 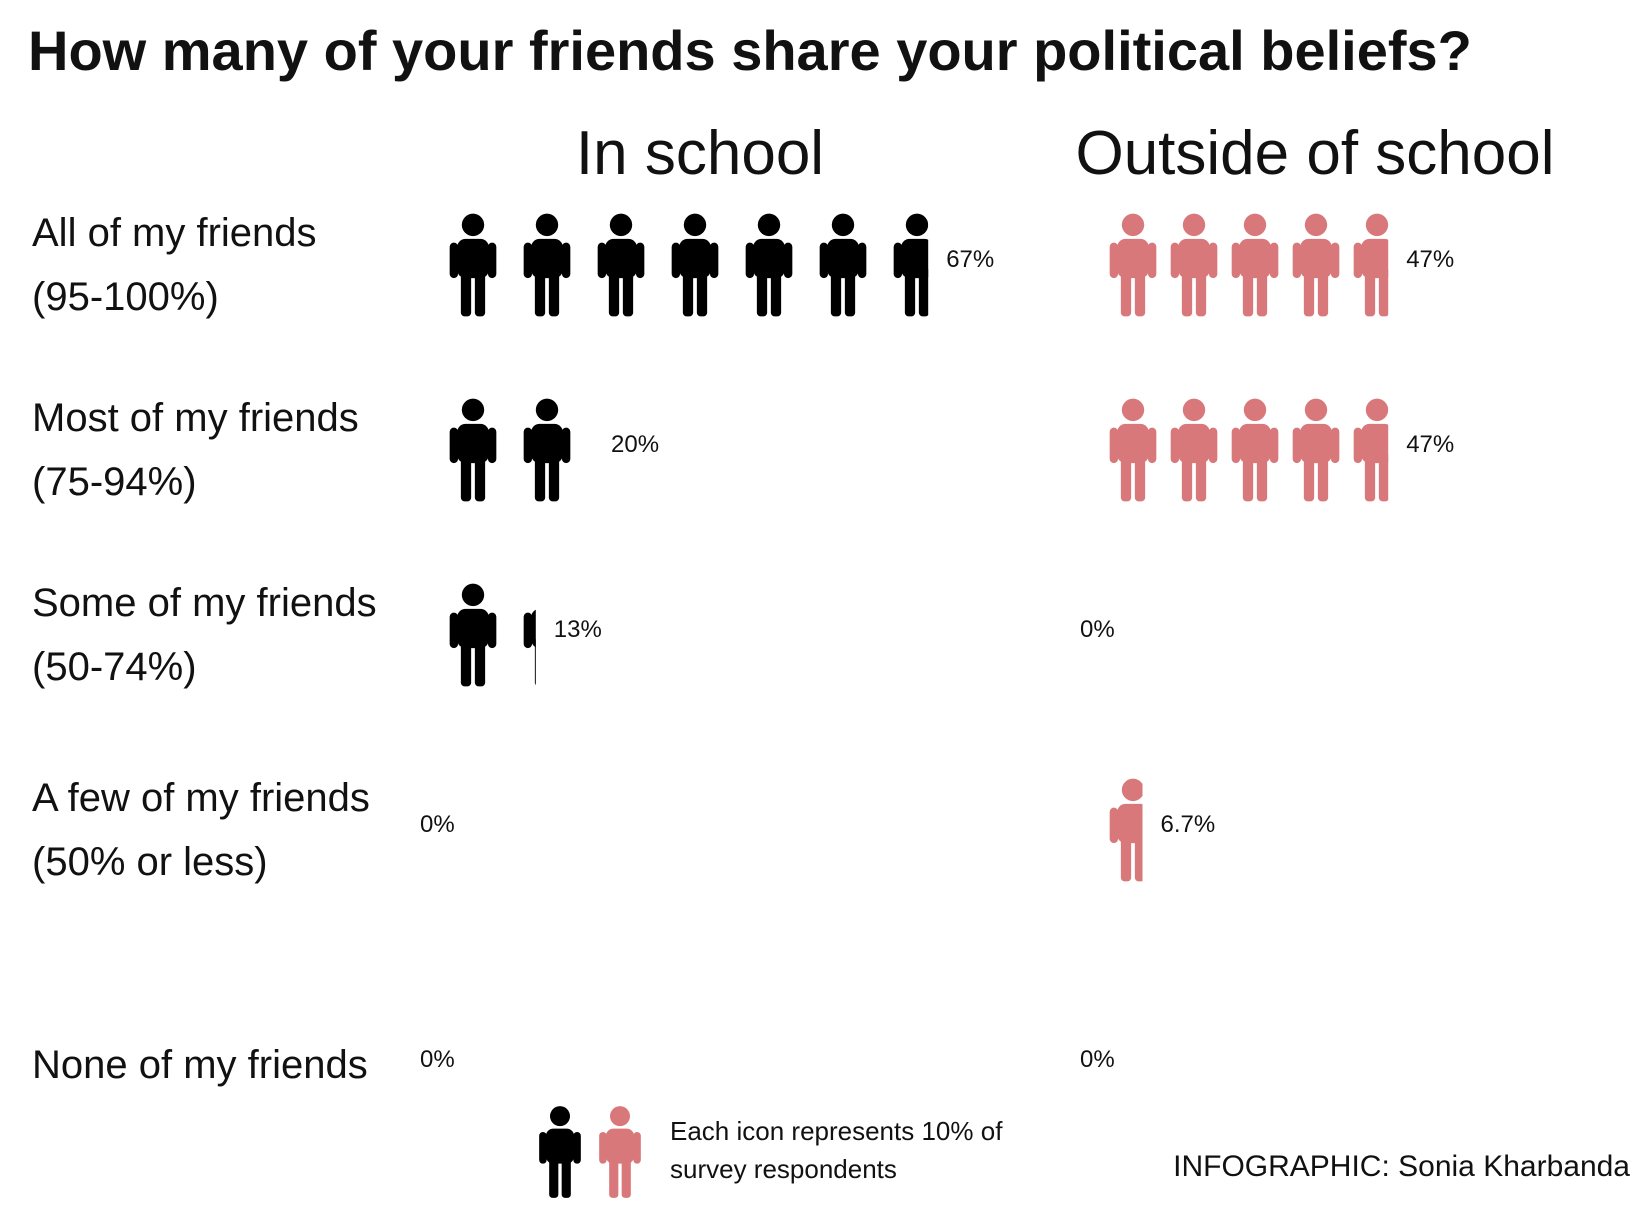 What do you see at coordinates (635, 444) in the screenshot?
I see `value-label: 20%` at bounding box center [635, 444].